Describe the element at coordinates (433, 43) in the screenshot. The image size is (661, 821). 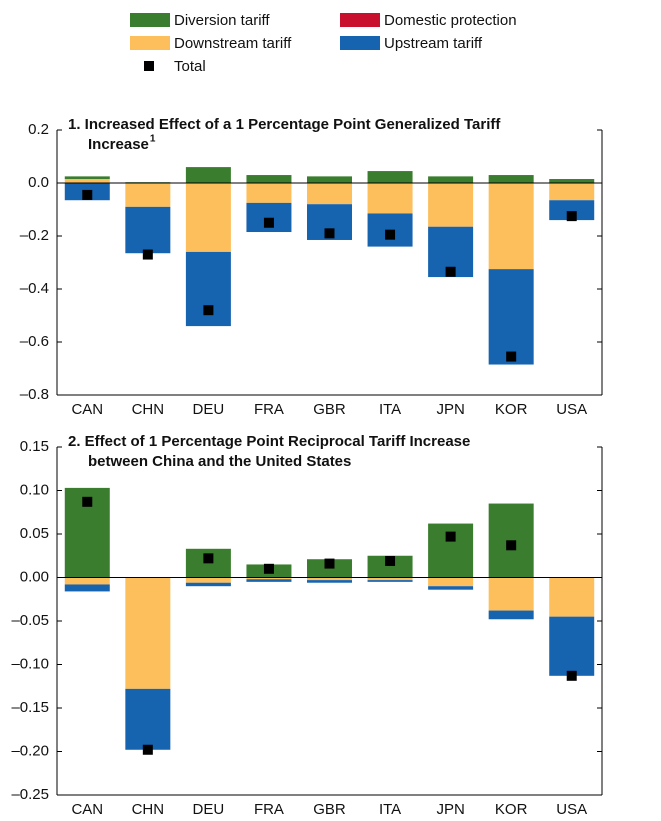
I see `legend-label: Upstream tariff` at that location.